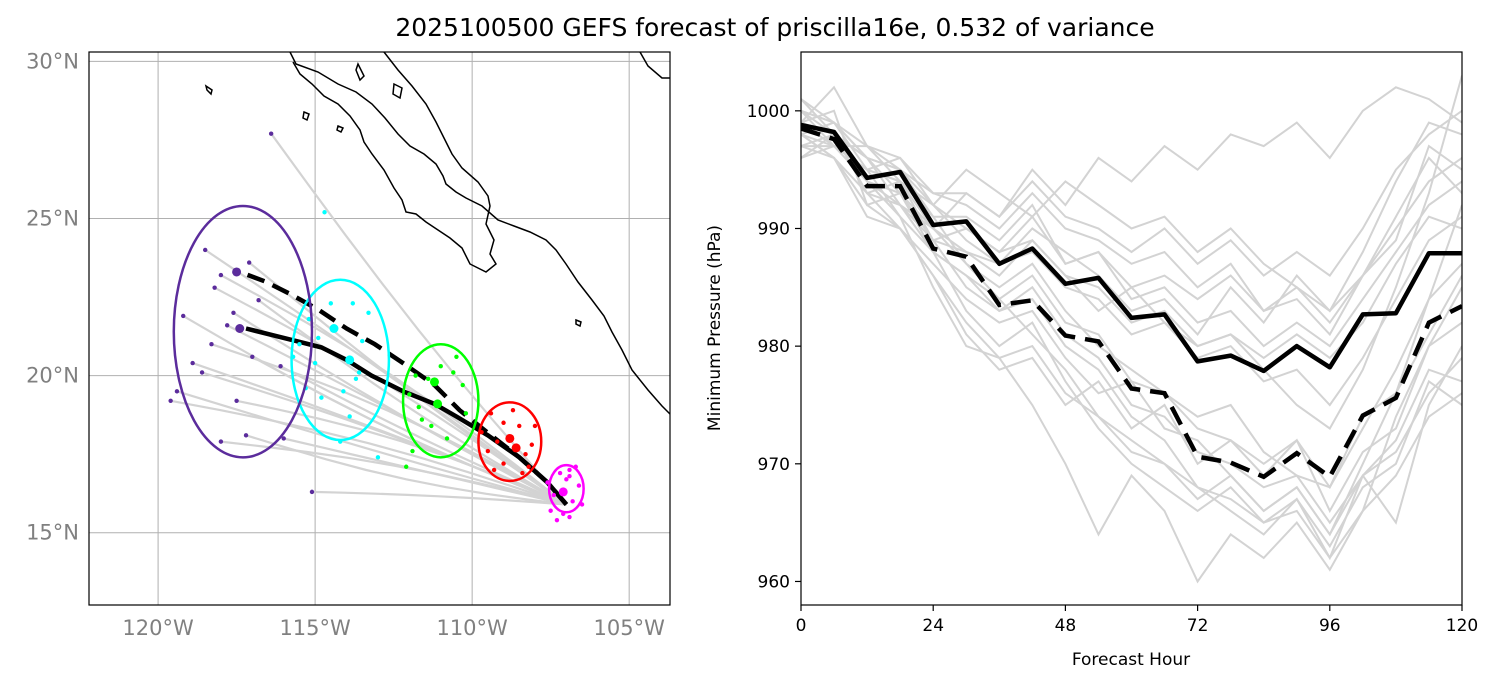 Image resolution: width=1496 pixels, height=684 pixels. Describe the element at coordinates (1066, 626) in the screenshot. I see `pressure-xtick-label: 48` at that location.